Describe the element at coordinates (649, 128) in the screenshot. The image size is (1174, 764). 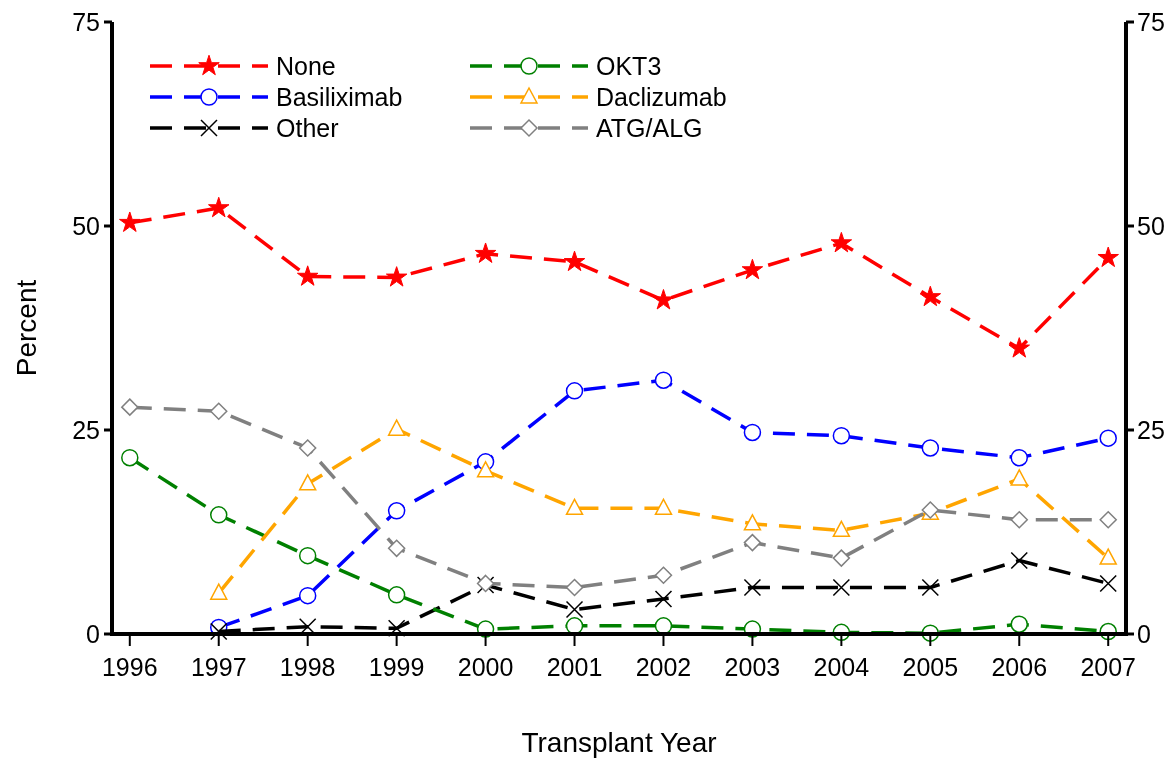
I see `legend-label: ATG/ALG` at that location.